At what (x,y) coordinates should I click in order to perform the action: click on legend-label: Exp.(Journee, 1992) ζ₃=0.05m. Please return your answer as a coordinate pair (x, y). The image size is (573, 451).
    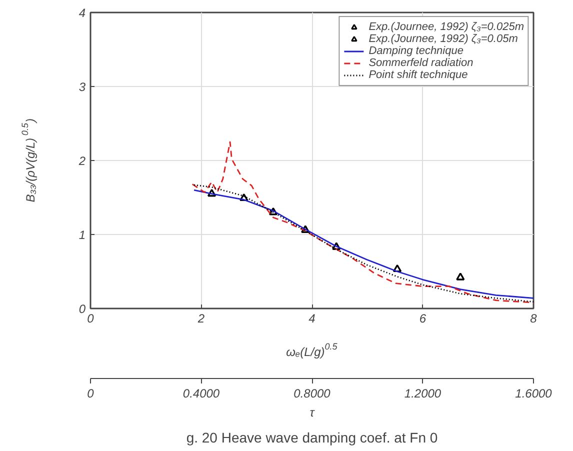
    Looking at the image, I should click on (443, 39).